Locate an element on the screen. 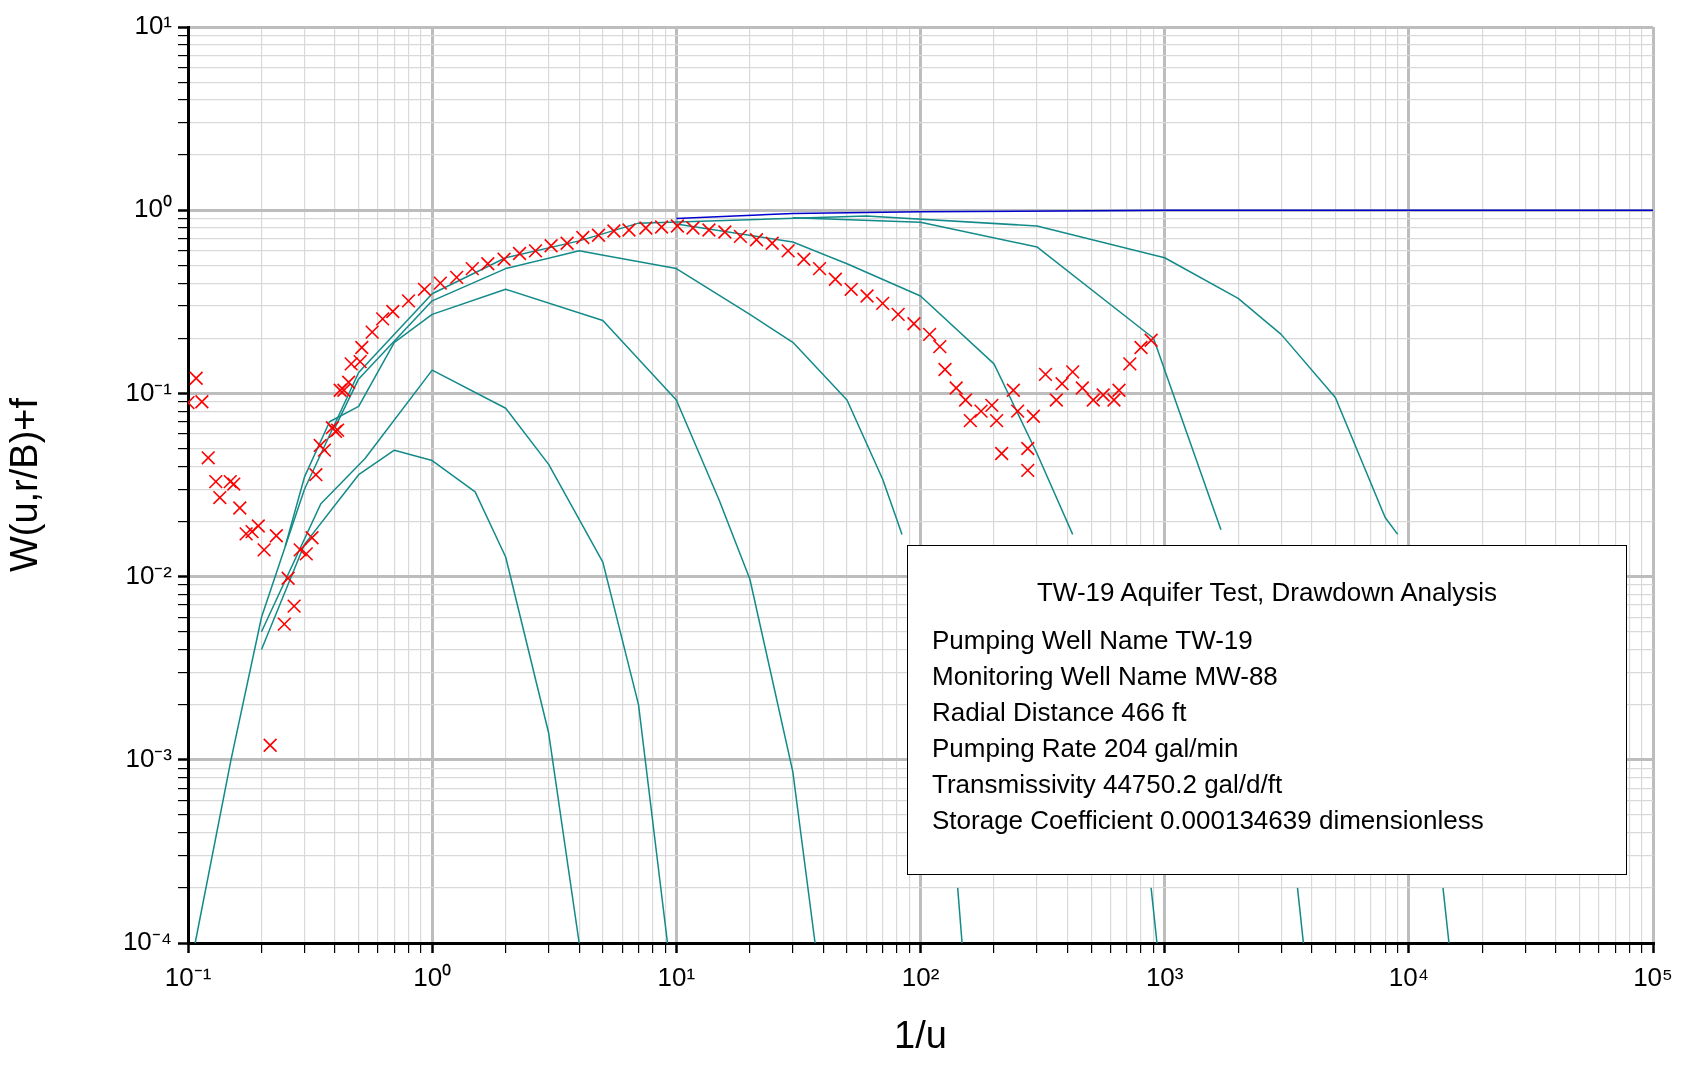  x-tick-label: 10³ is located at coordinates (1164, 976).